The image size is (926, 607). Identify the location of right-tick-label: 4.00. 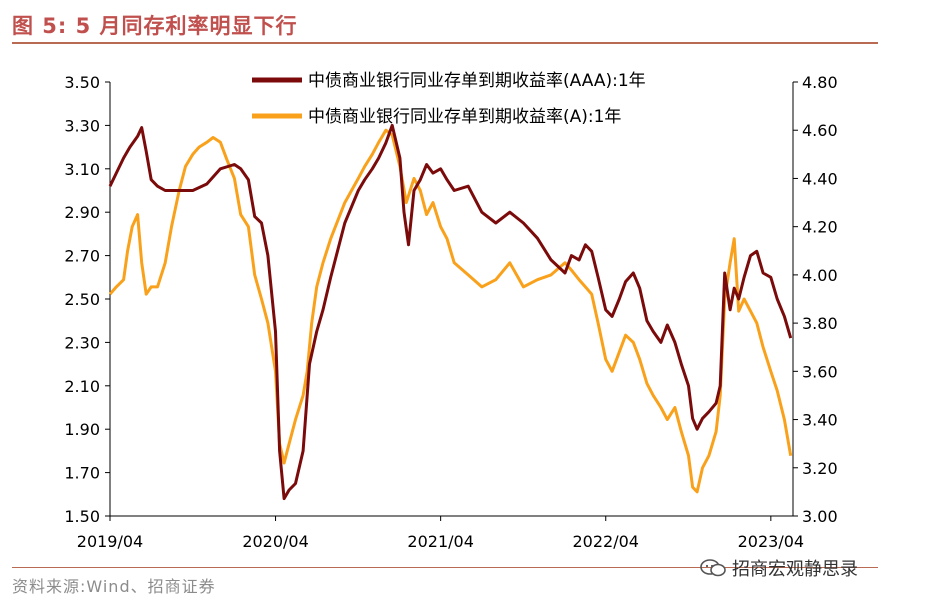
(820, 275).